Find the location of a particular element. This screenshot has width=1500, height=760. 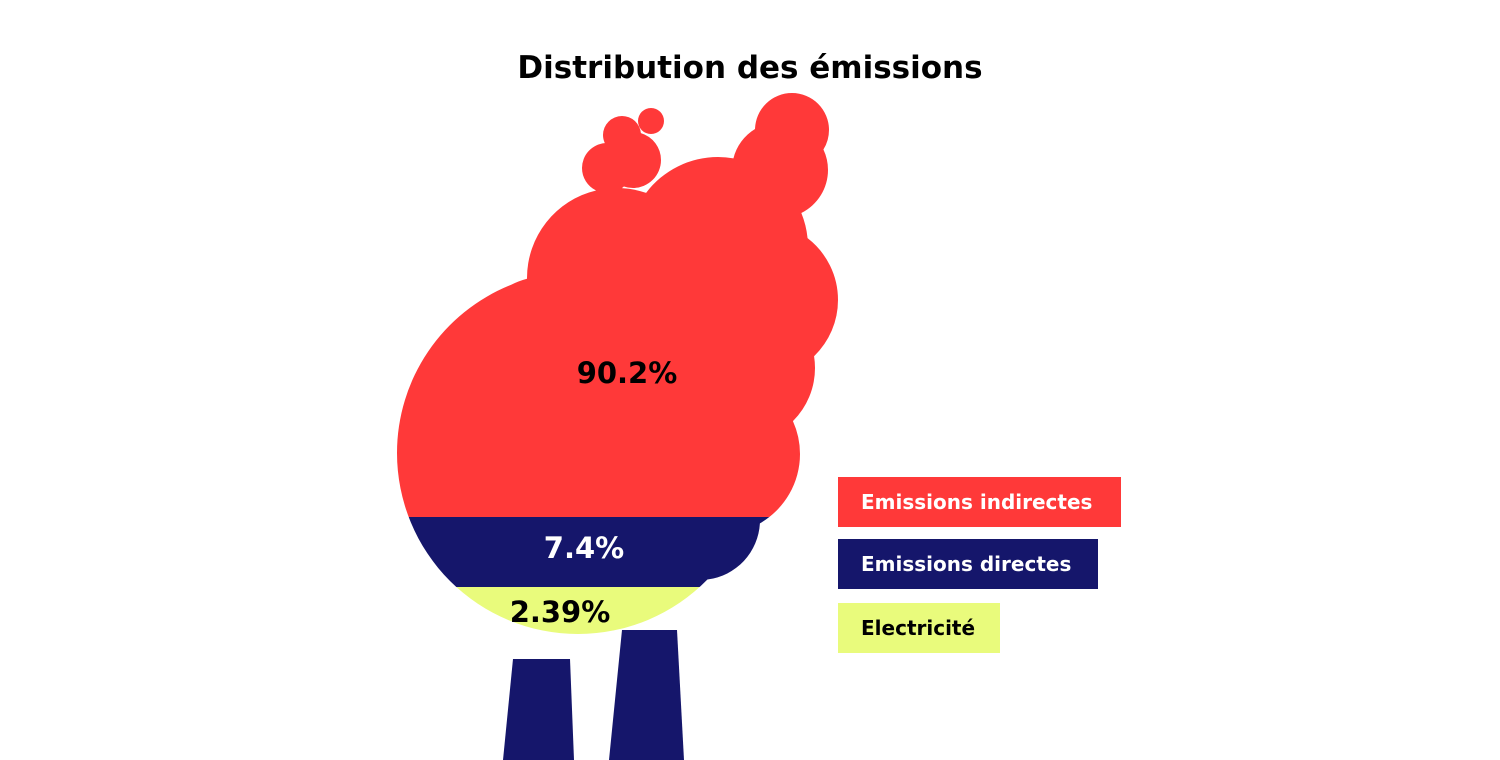

legend-label: Emissions directes is located at coordinates (966, 564).